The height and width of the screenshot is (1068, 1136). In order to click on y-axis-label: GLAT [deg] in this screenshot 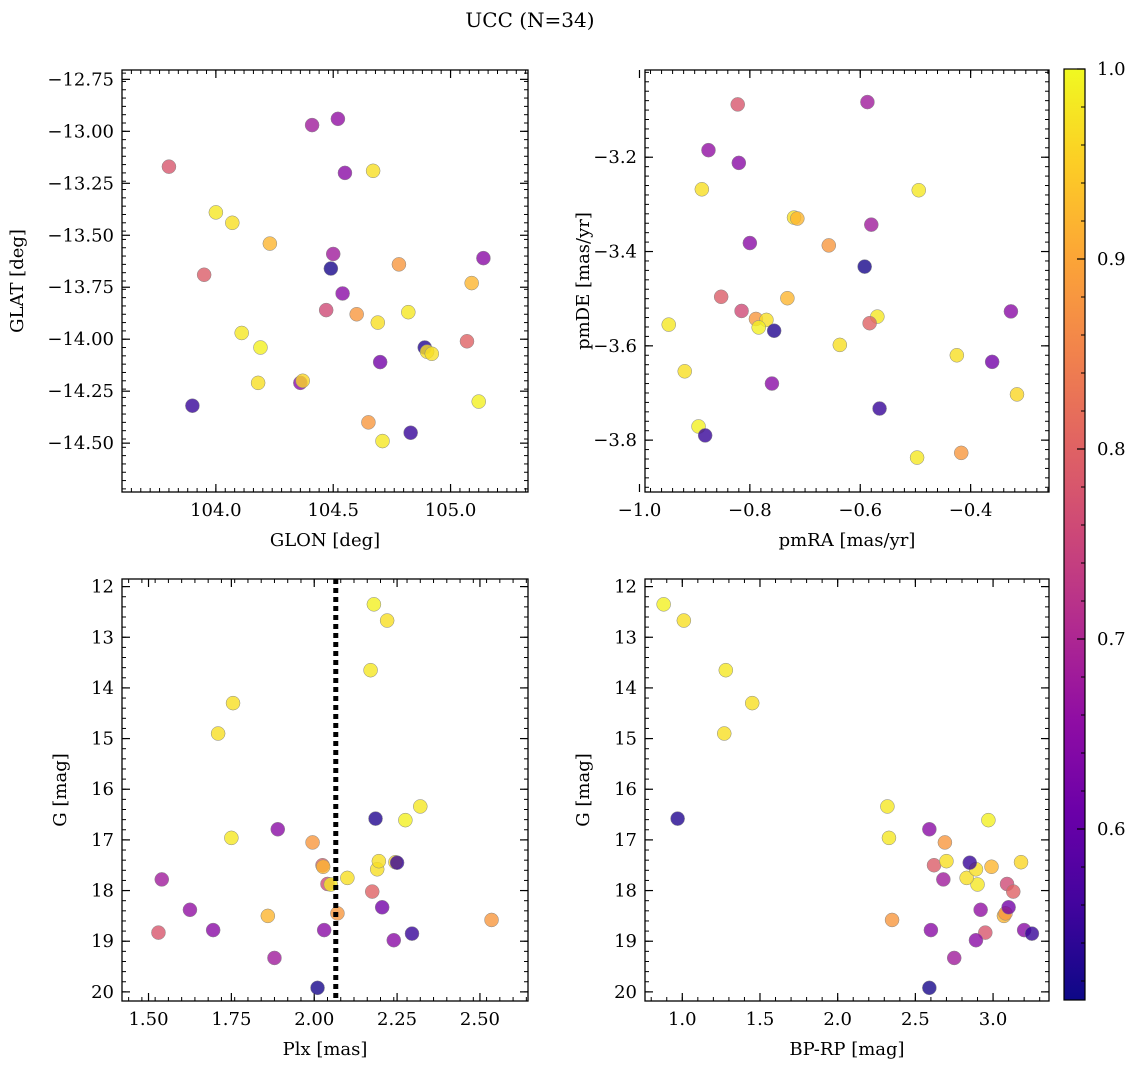, I will do `click(17, 281)`.